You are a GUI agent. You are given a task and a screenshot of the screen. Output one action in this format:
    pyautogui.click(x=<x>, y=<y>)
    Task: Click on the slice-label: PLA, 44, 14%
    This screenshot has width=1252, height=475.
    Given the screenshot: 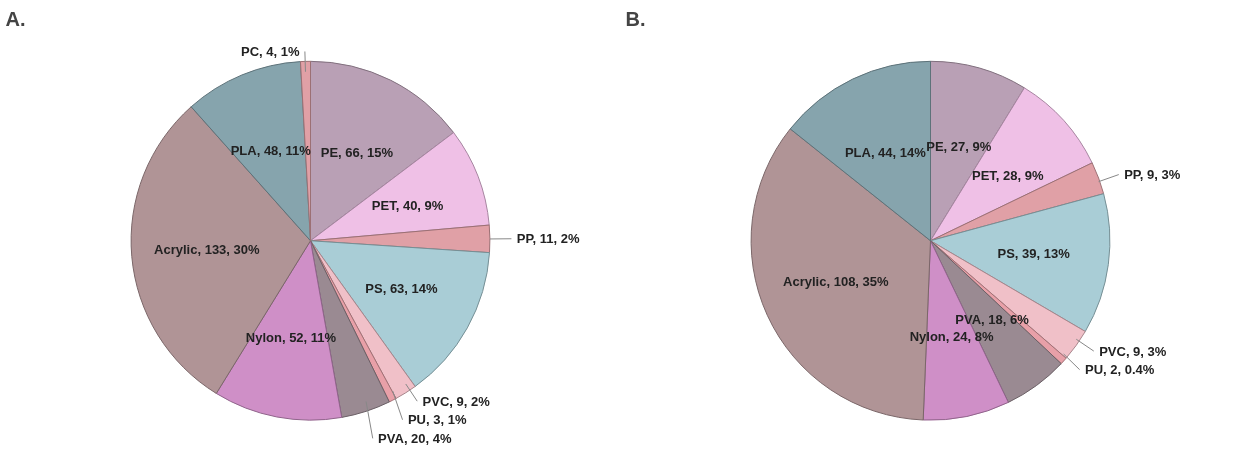 What is the action you would take?
    pyautogui.click(x=885, y=152)
    